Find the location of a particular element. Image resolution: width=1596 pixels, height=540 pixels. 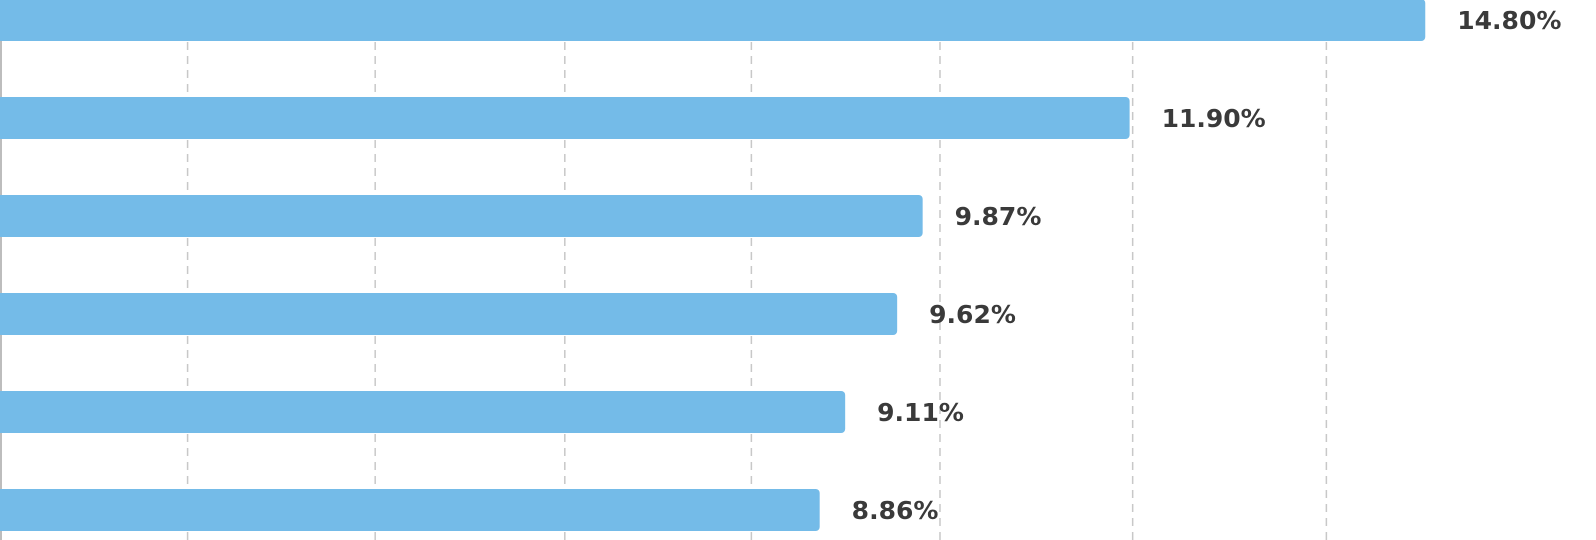

value-label: 9.62% is located at coordinates (972, 314).